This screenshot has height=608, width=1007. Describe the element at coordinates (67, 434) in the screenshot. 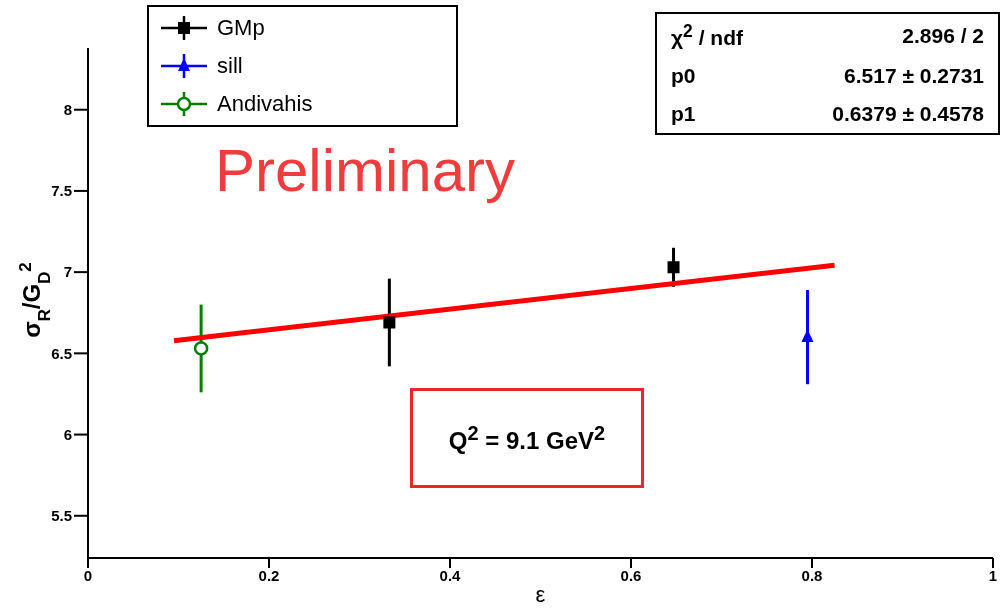

I see `y-tick-label: 6` at that location.